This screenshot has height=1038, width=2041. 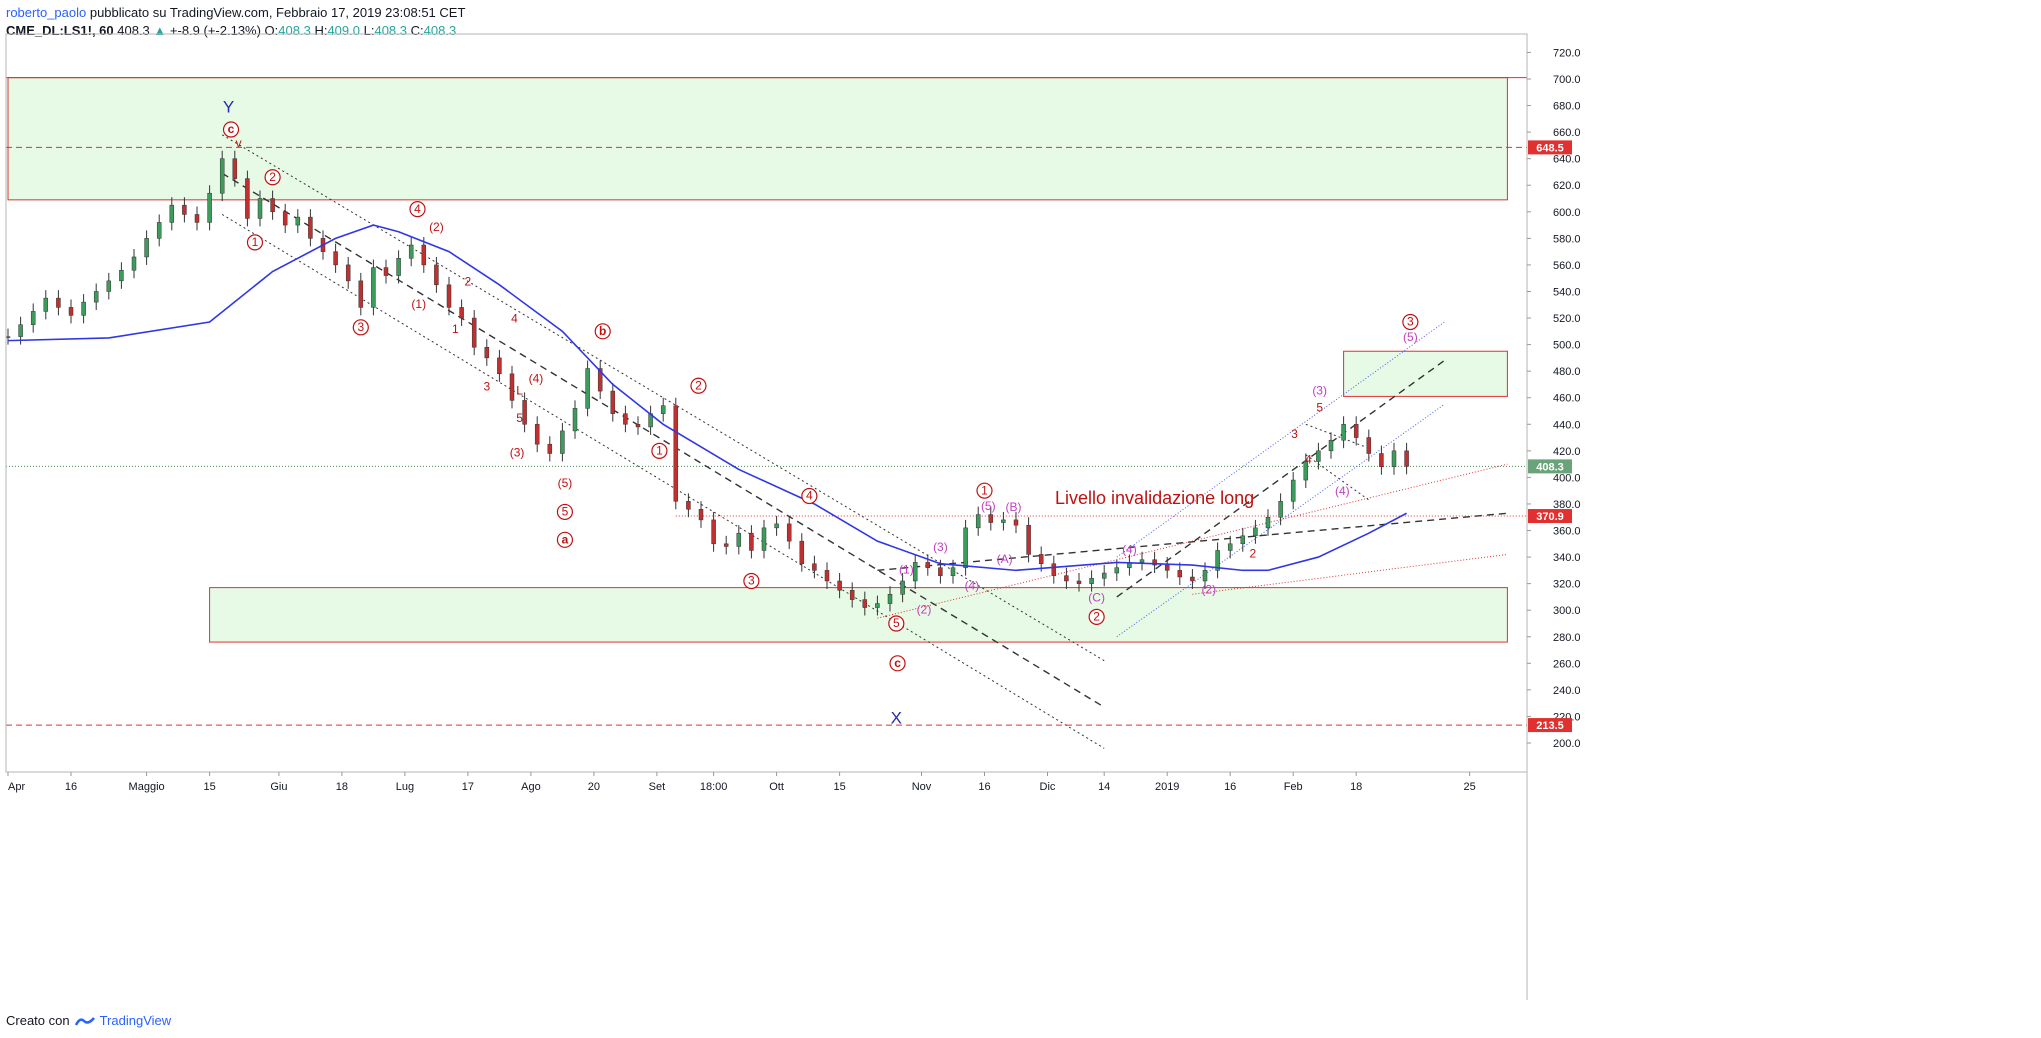 What do you see at coordinates (1567, 744) in the screenshot?
I see `y-tick-label: 200.0` at bounding box center [1567, 744].